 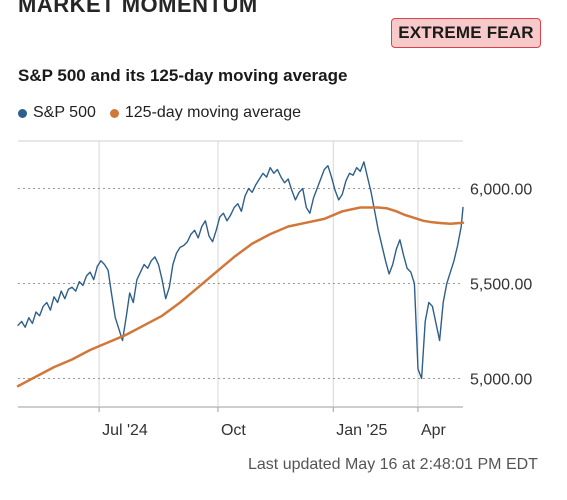 I want to click on x-tick-label: Oct, so click(x=233, y=430).